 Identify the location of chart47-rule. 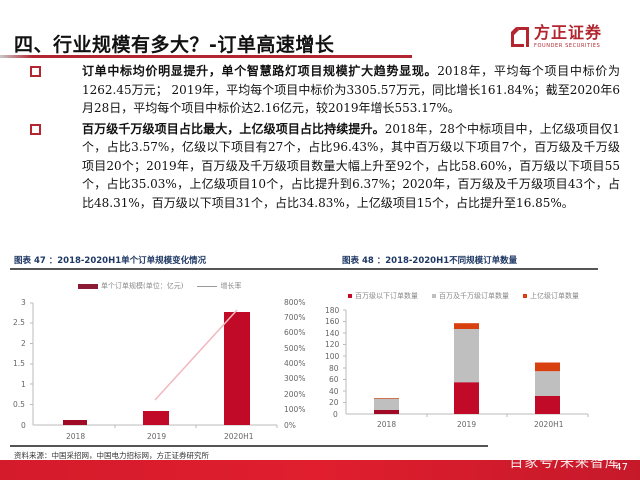
(165, 269).